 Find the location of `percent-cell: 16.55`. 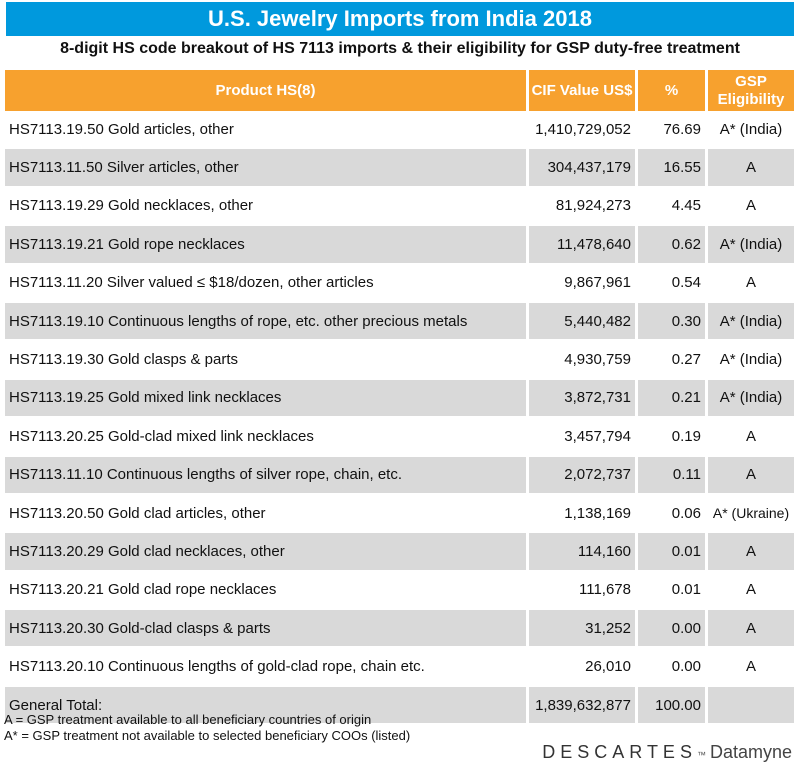

percent-cell: 16.55 is located at coordinates (671, 168).